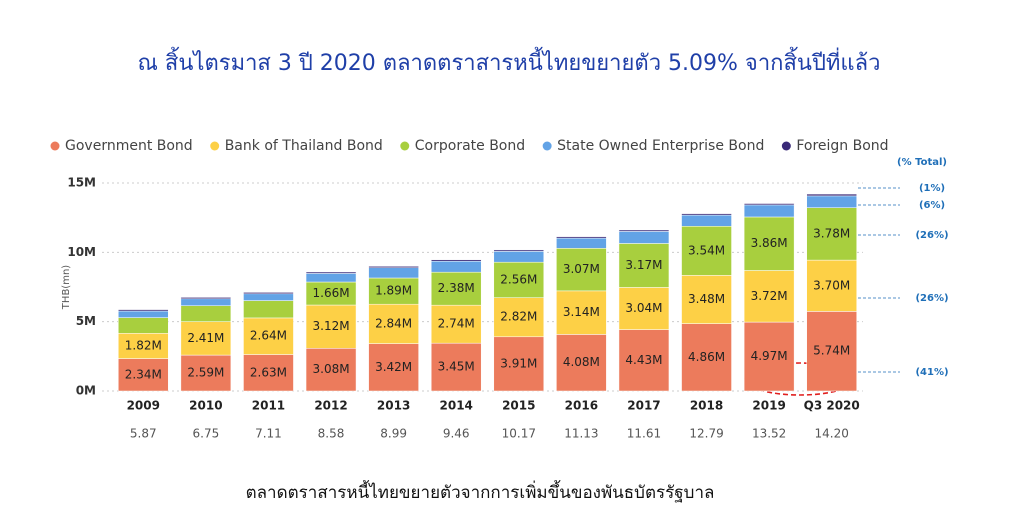 This screenshot has width=1018, height=512. I want to click on total-label: 5.87, so click(143, 434).